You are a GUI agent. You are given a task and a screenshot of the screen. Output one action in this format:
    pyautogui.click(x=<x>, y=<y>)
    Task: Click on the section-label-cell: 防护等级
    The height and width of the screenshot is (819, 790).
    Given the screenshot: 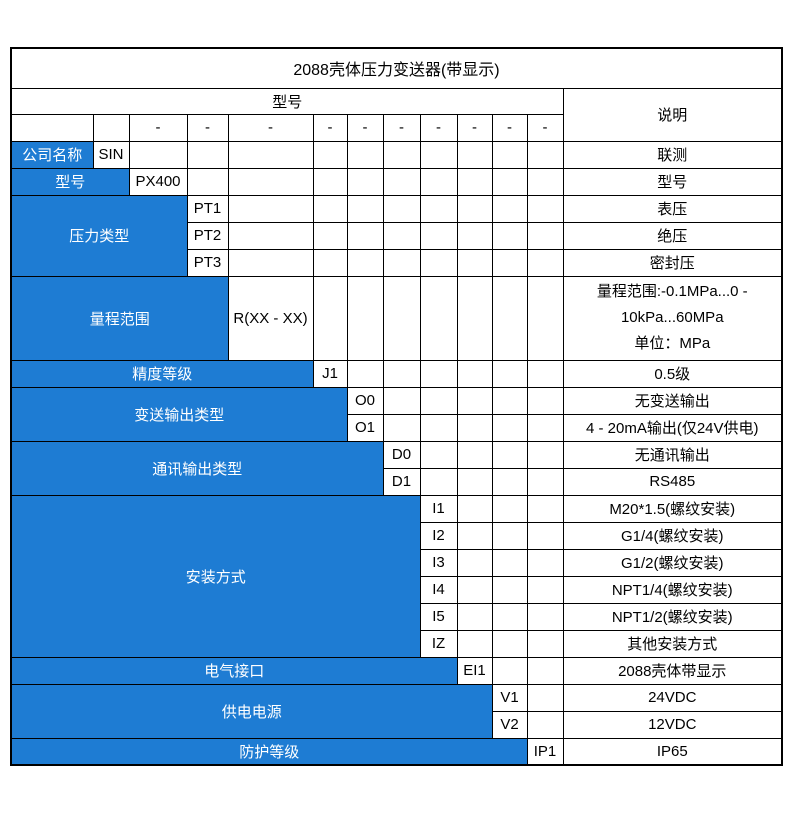 What is the action you would take?
    pyautogui.click(x=269, y=751)
    